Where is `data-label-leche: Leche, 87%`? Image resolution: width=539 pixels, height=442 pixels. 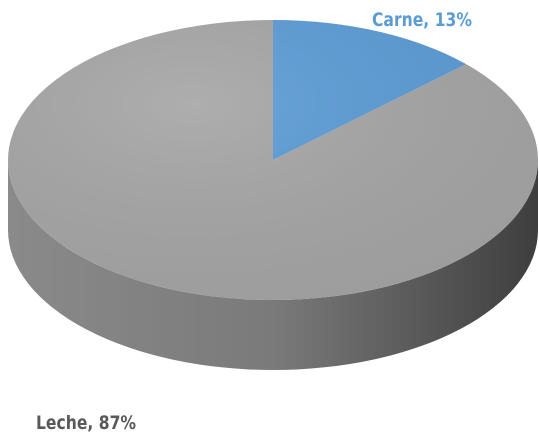
data-label-leche: Leche, 87% is located at coordinates (86, 423).